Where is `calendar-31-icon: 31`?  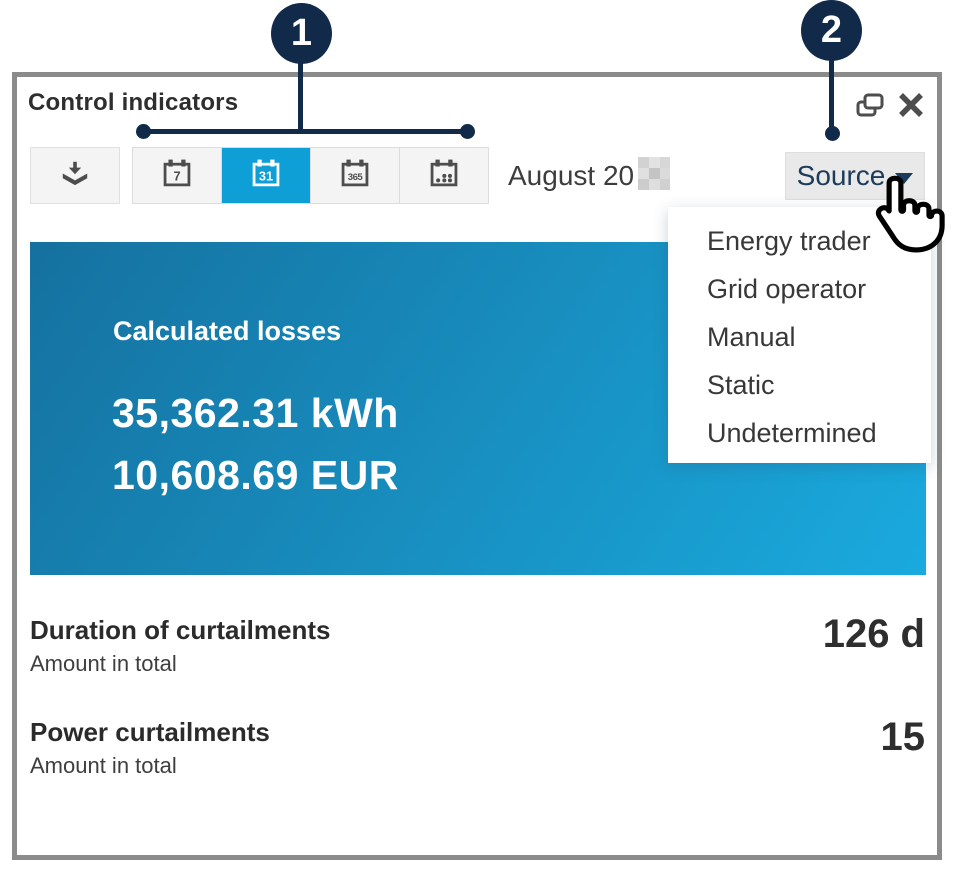
calendar-31-icon: 31 is located at coordinates (266, 175).